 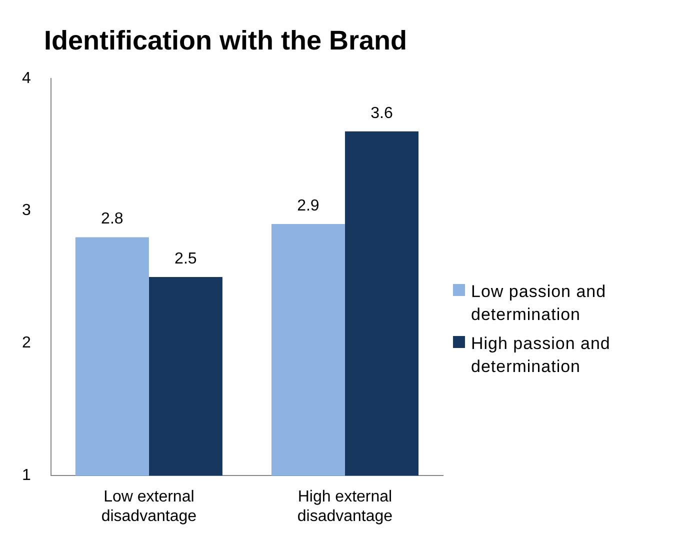 I want to click on chart-title: Identification with the Brand, so click(x=225, y=41).